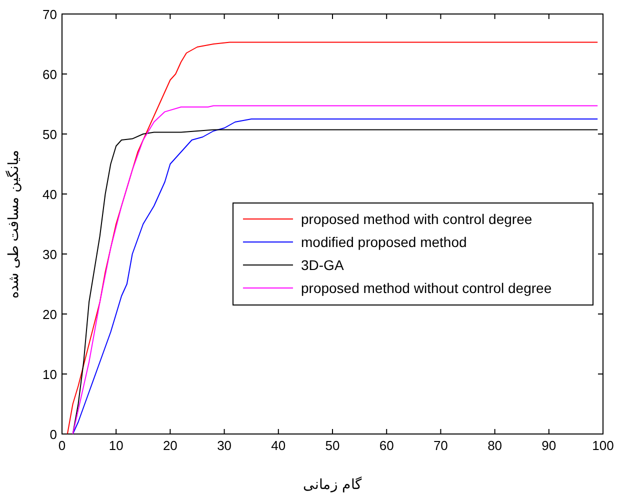  What do you see at coordinates (49, 314) in the screenshot?
I see `y-tick-label: 20` at bounding box center [49, 314].